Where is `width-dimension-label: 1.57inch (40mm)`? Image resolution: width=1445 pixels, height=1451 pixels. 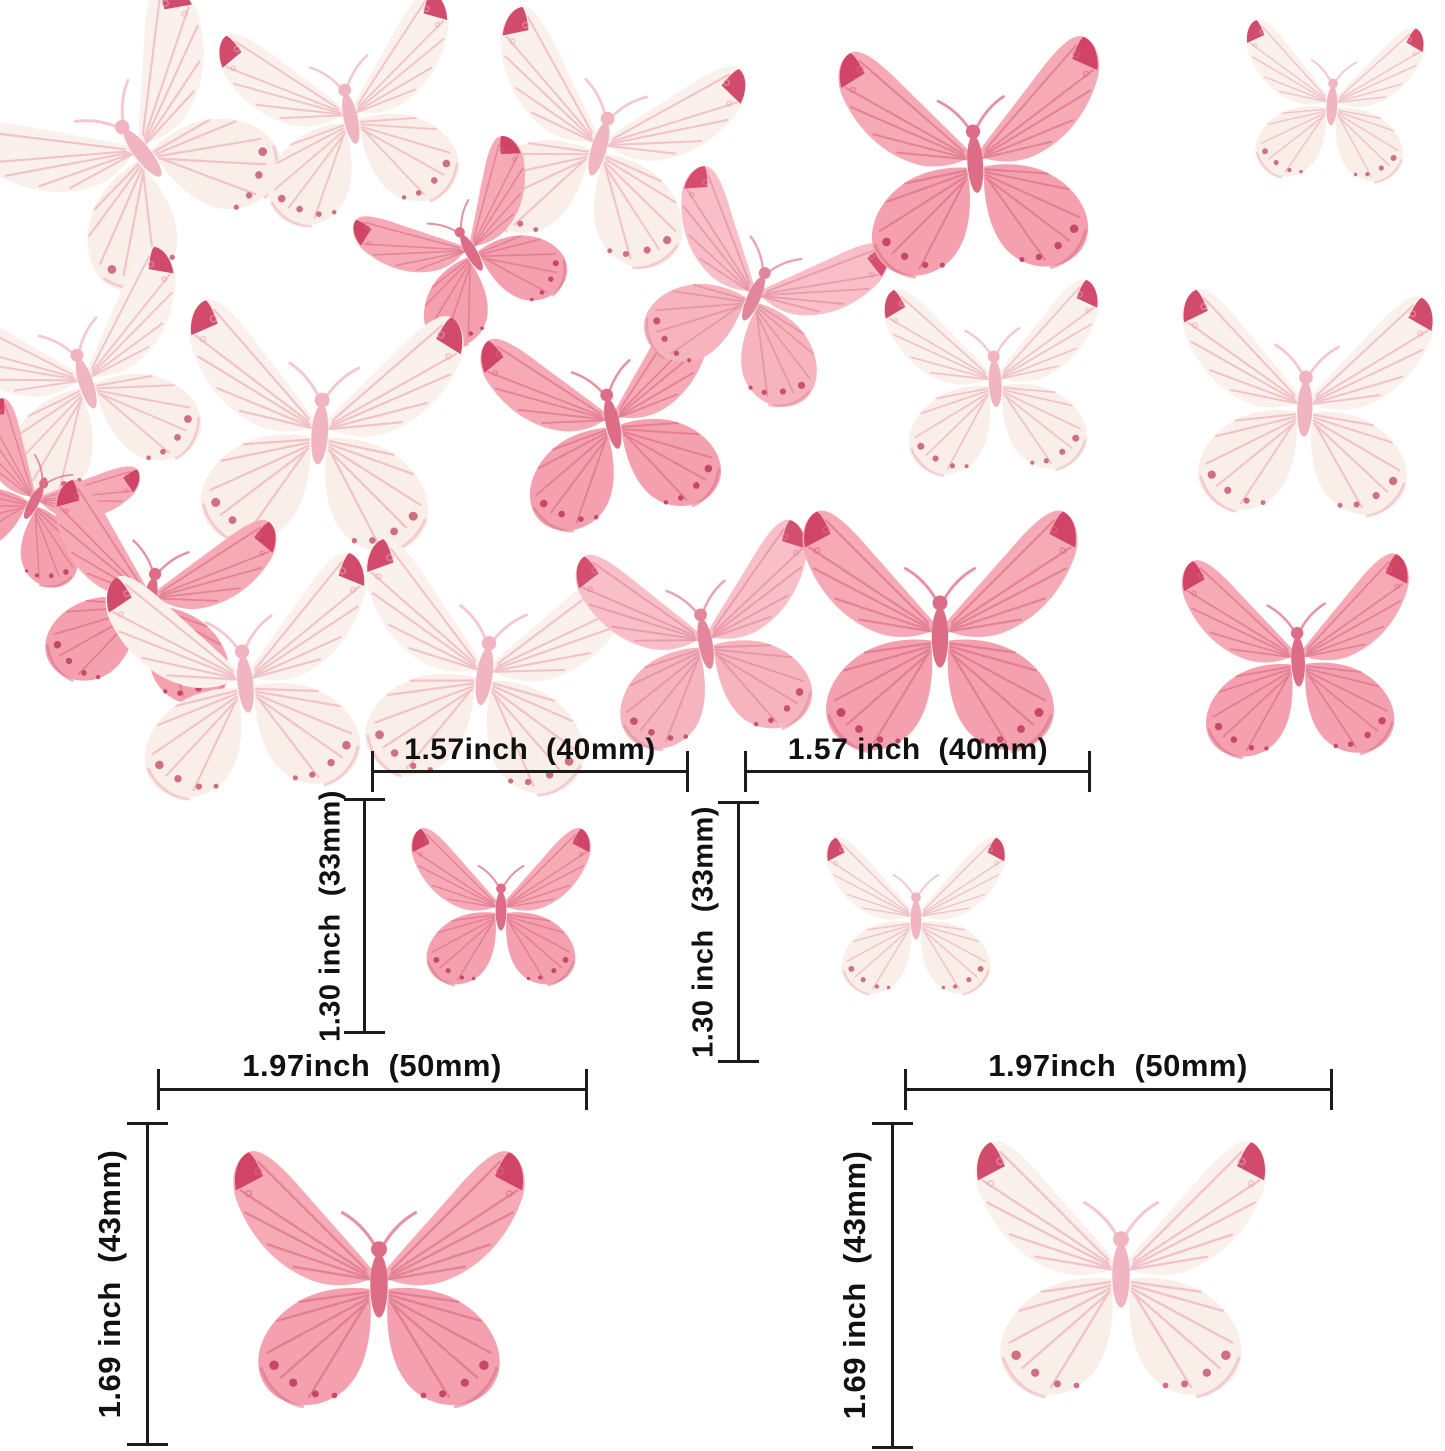 width-dimension-label: 1.57inch (40mm) is located at coordinates (530, 749).